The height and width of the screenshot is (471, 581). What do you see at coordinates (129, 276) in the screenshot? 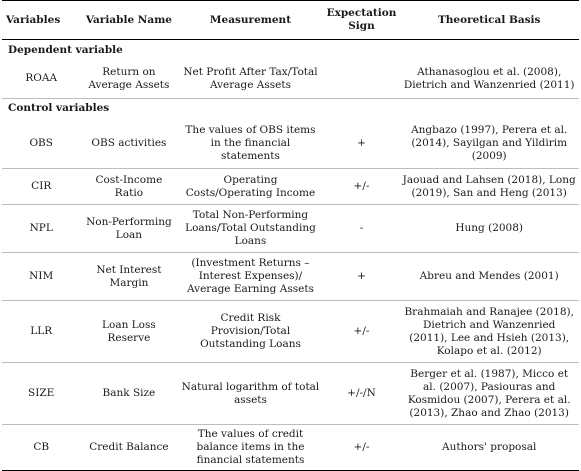
I see `cell-variable-name: Net Interest Margin` at bounding box center [129, 276].